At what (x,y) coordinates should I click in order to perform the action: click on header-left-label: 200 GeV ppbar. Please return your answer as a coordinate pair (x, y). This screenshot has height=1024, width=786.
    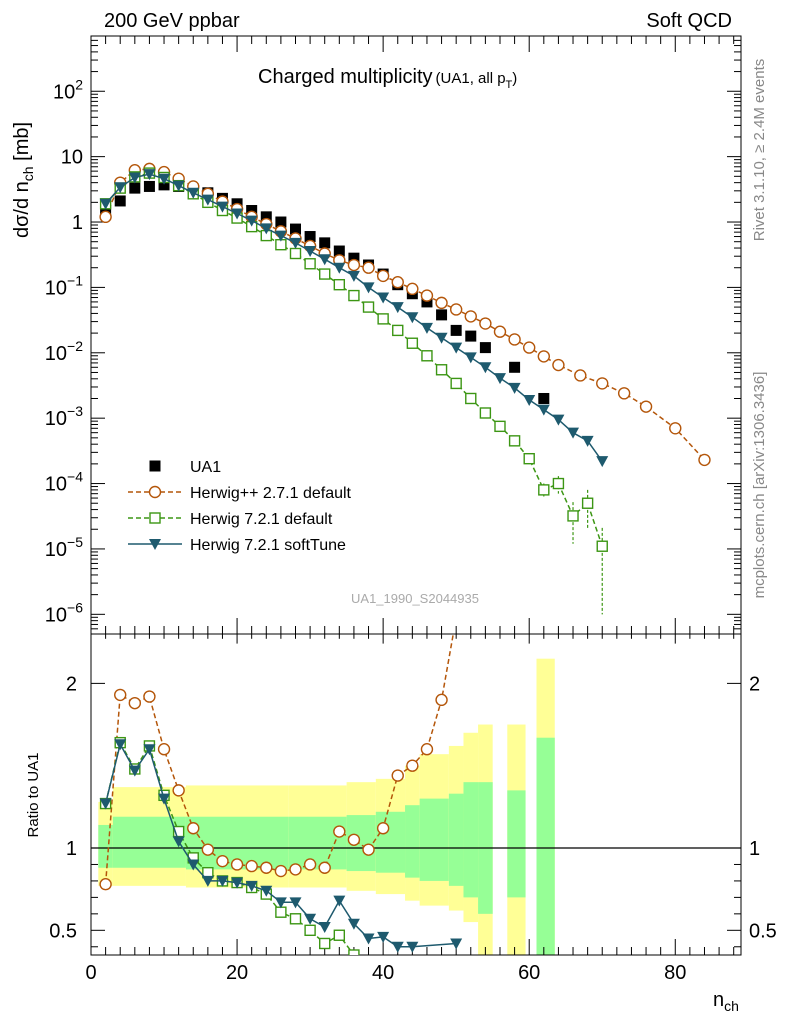
    Looking at the image, I should click on (172, 21).